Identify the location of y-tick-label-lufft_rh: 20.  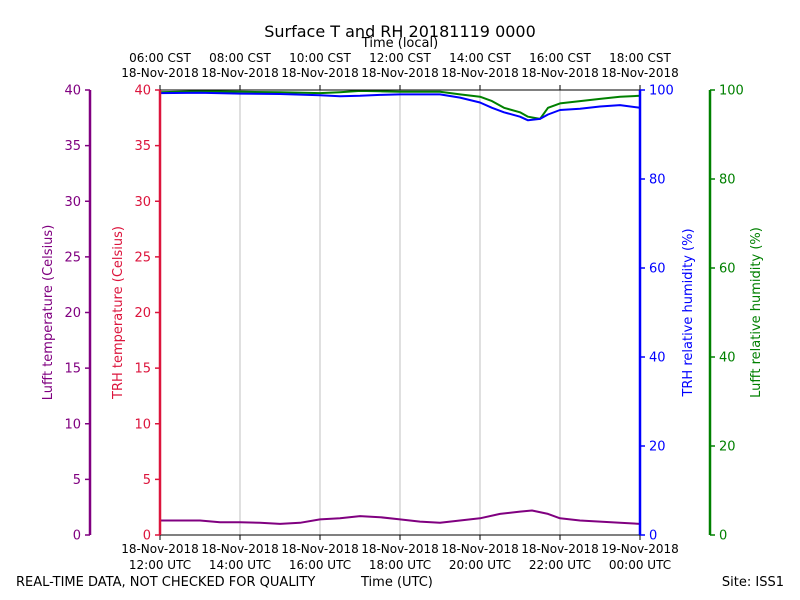
(727, 447).